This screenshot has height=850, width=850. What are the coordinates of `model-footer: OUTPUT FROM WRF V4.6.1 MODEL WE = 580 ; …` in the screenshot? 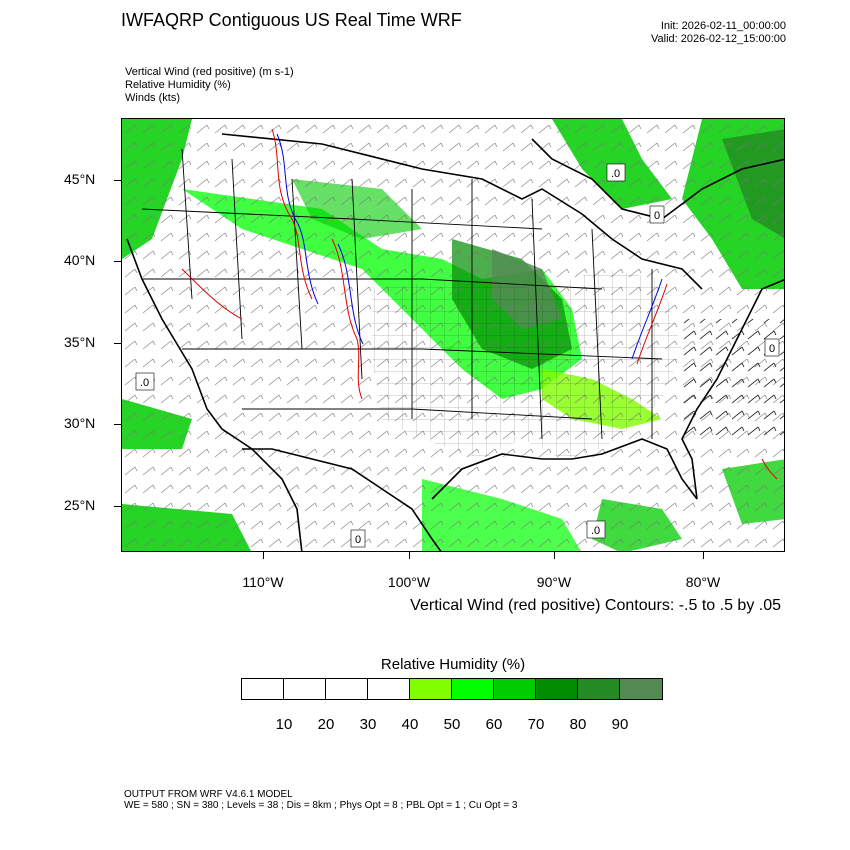 It's located at (320, 800).